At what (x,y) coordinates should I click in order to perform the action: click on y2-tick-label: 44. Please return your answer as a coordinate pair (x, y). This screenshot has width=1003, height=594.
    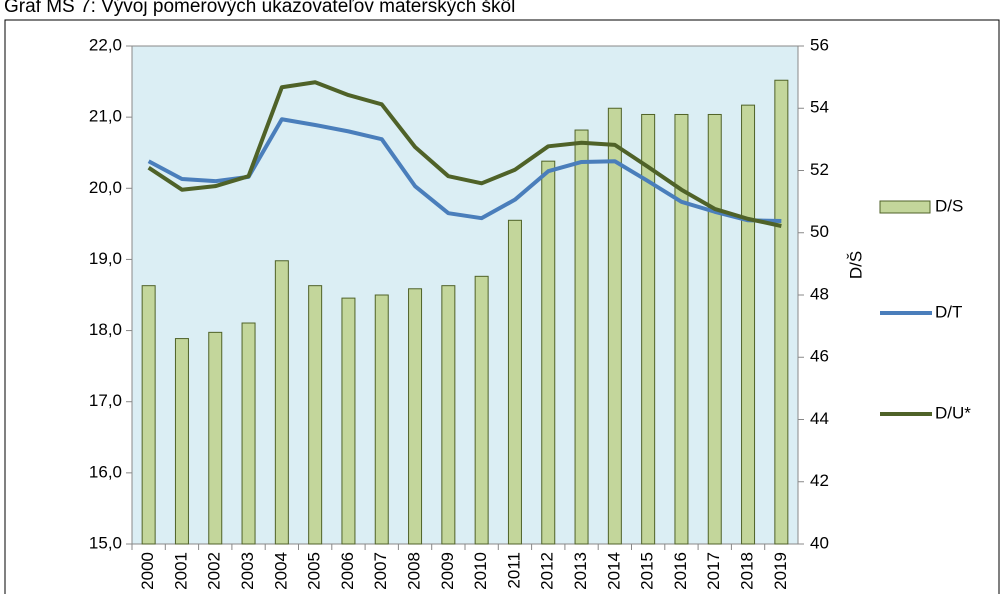
    Looking at the image, I should click on (819, 418).